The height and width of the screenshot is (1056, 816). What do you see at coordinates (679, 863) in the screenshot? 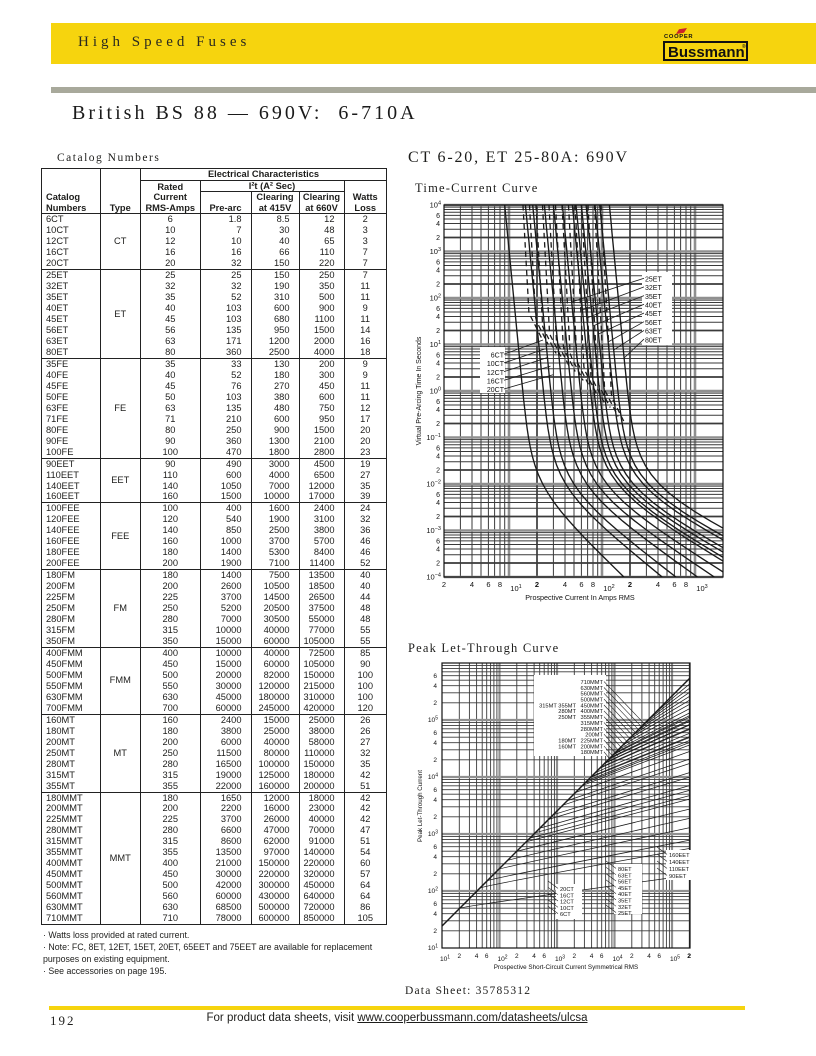
I see `svg-text: 140EET` at bounding box center [679, 863].